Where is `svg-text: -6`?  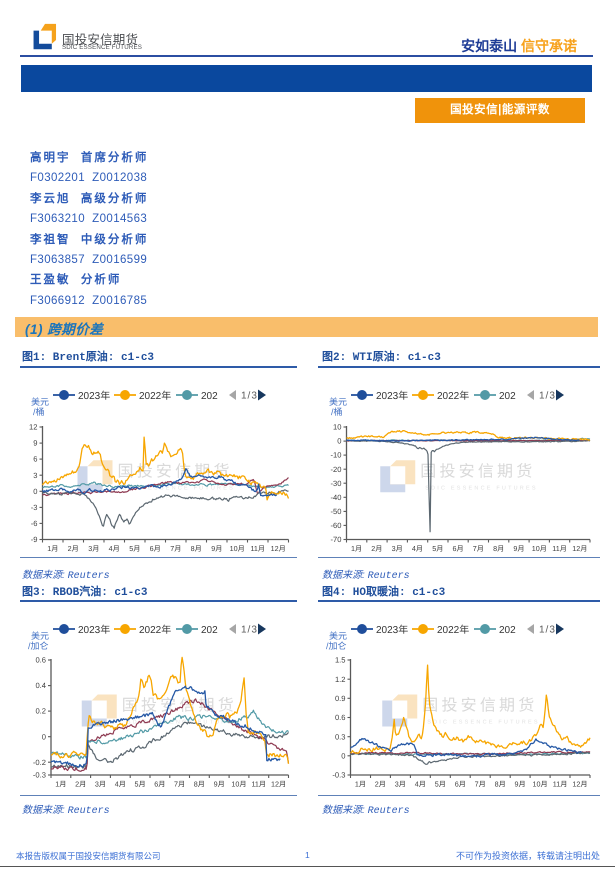
svg-text: -6 is located at coordinates (34, 523).